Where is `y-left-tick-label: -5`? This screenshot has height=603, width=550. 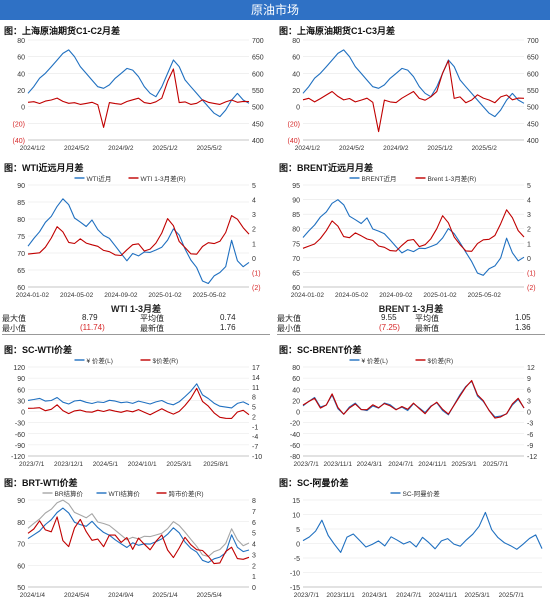 y-left-tick-label: -5 is located at coordinates (297, 559).